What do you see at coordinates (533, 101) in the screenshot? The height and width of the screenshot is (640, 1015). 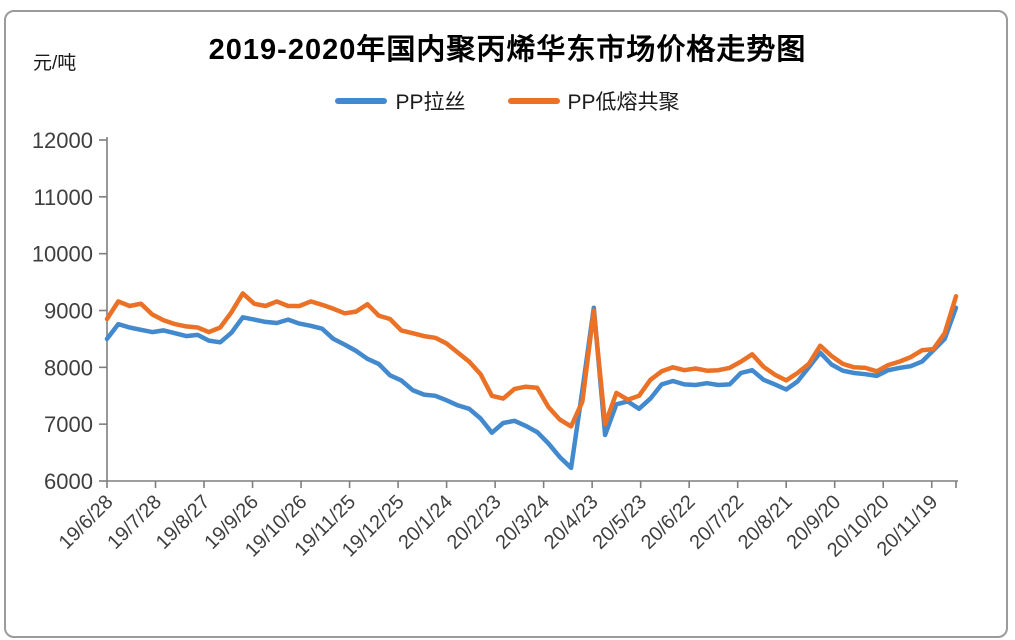 I see `legend-swatch-pp-copolymer-icon` at bounding box center [533, 101].